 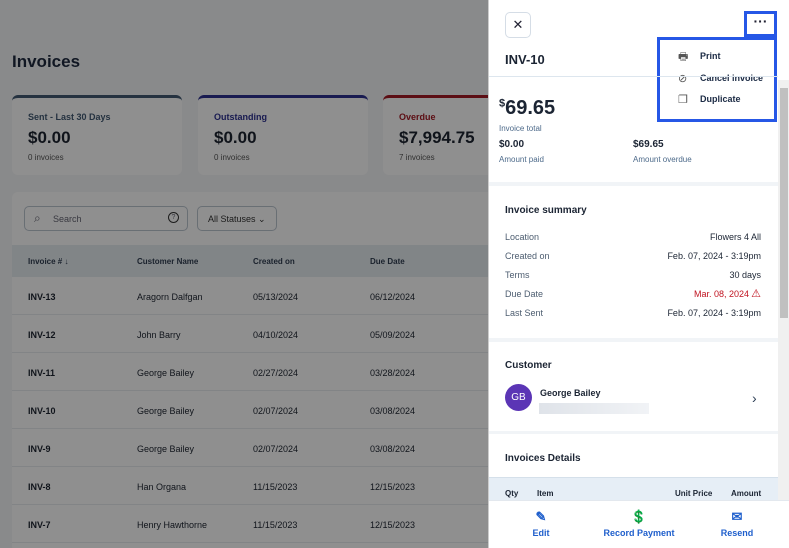 I want to click on amount-overdue: $69.65, so click(x=648, y=144).